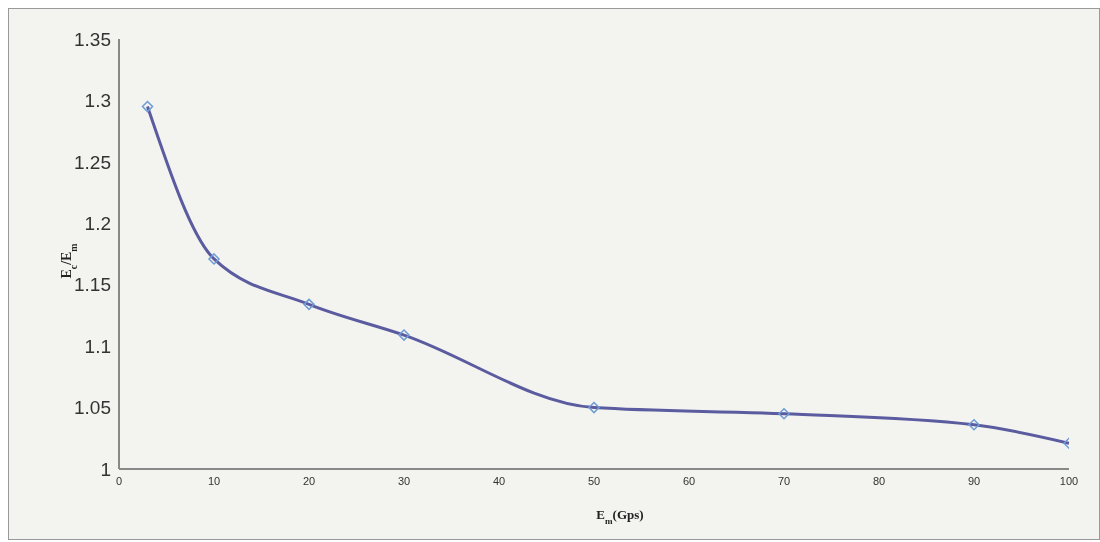  Describe the element at coordinates (214, 480) in the screenshot. I see `x-tick-label: 10` at that location.